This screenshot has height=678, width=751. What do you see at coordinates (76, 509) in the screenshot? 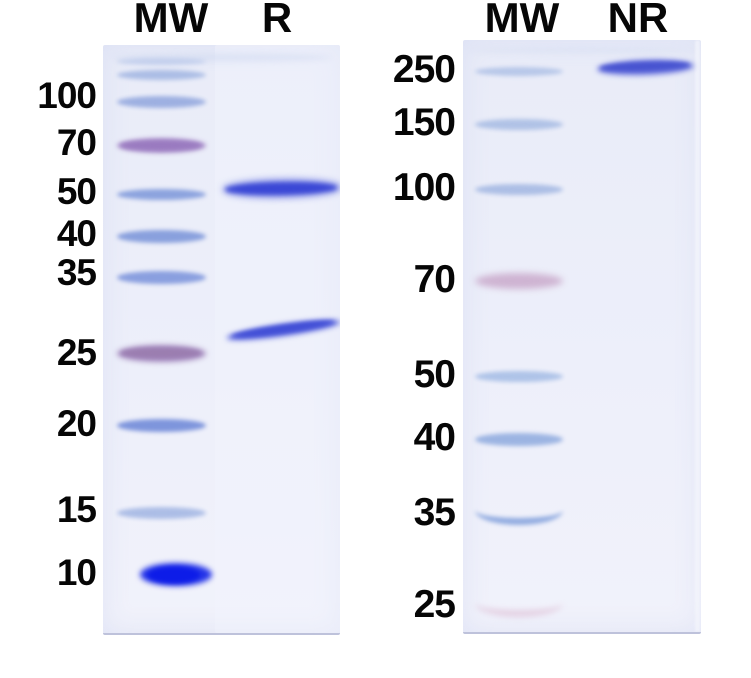
I see `marker-label-gel-reduced-15kda: 15` at bounding box center [76, 509].